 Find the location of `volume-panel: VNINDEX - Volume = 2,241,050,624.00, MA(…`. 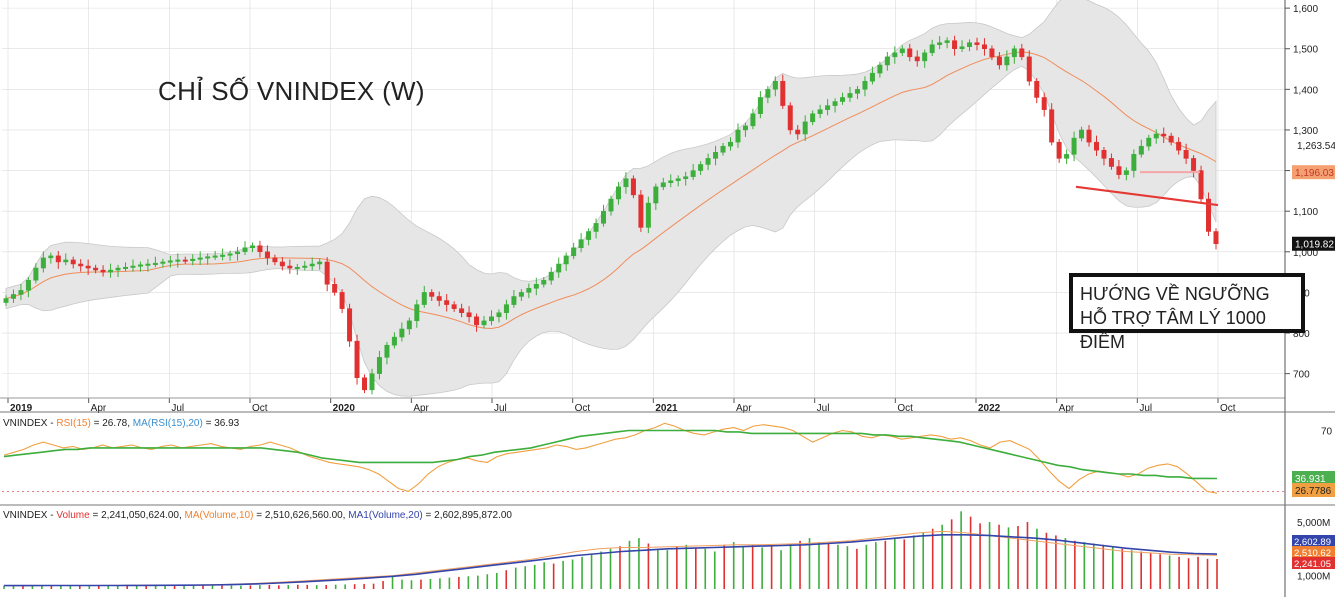

volume-panel: VNINDEX - Volume = 2,241,050,624.00, MA(… is located at coordinates (669, 549).